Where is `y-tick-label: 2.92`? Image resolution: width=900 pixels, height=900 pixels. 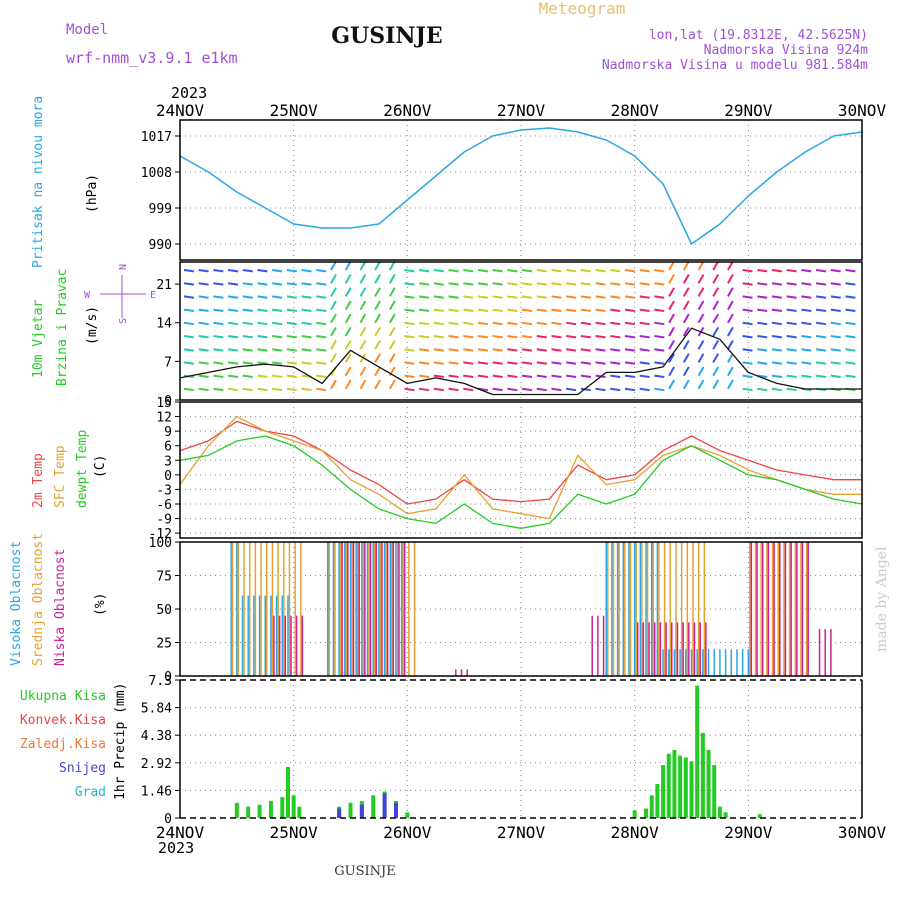
y-tick-label: 2.92 is located at coordinates (156, 764).